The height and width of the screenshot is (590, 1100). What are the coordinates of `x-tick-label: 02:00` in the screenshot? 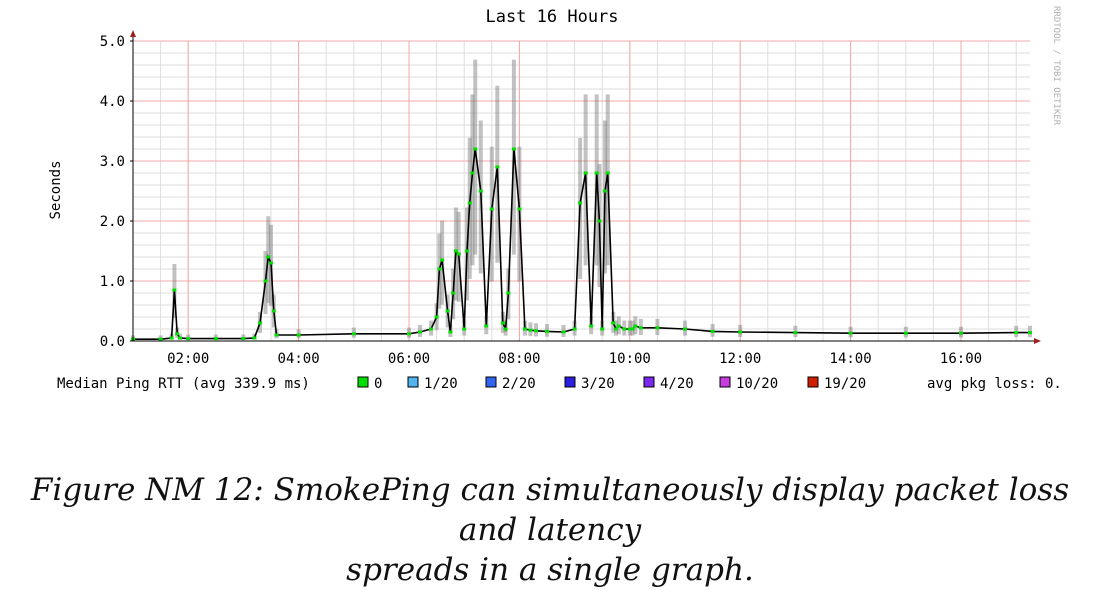 It's located at (188, 359).